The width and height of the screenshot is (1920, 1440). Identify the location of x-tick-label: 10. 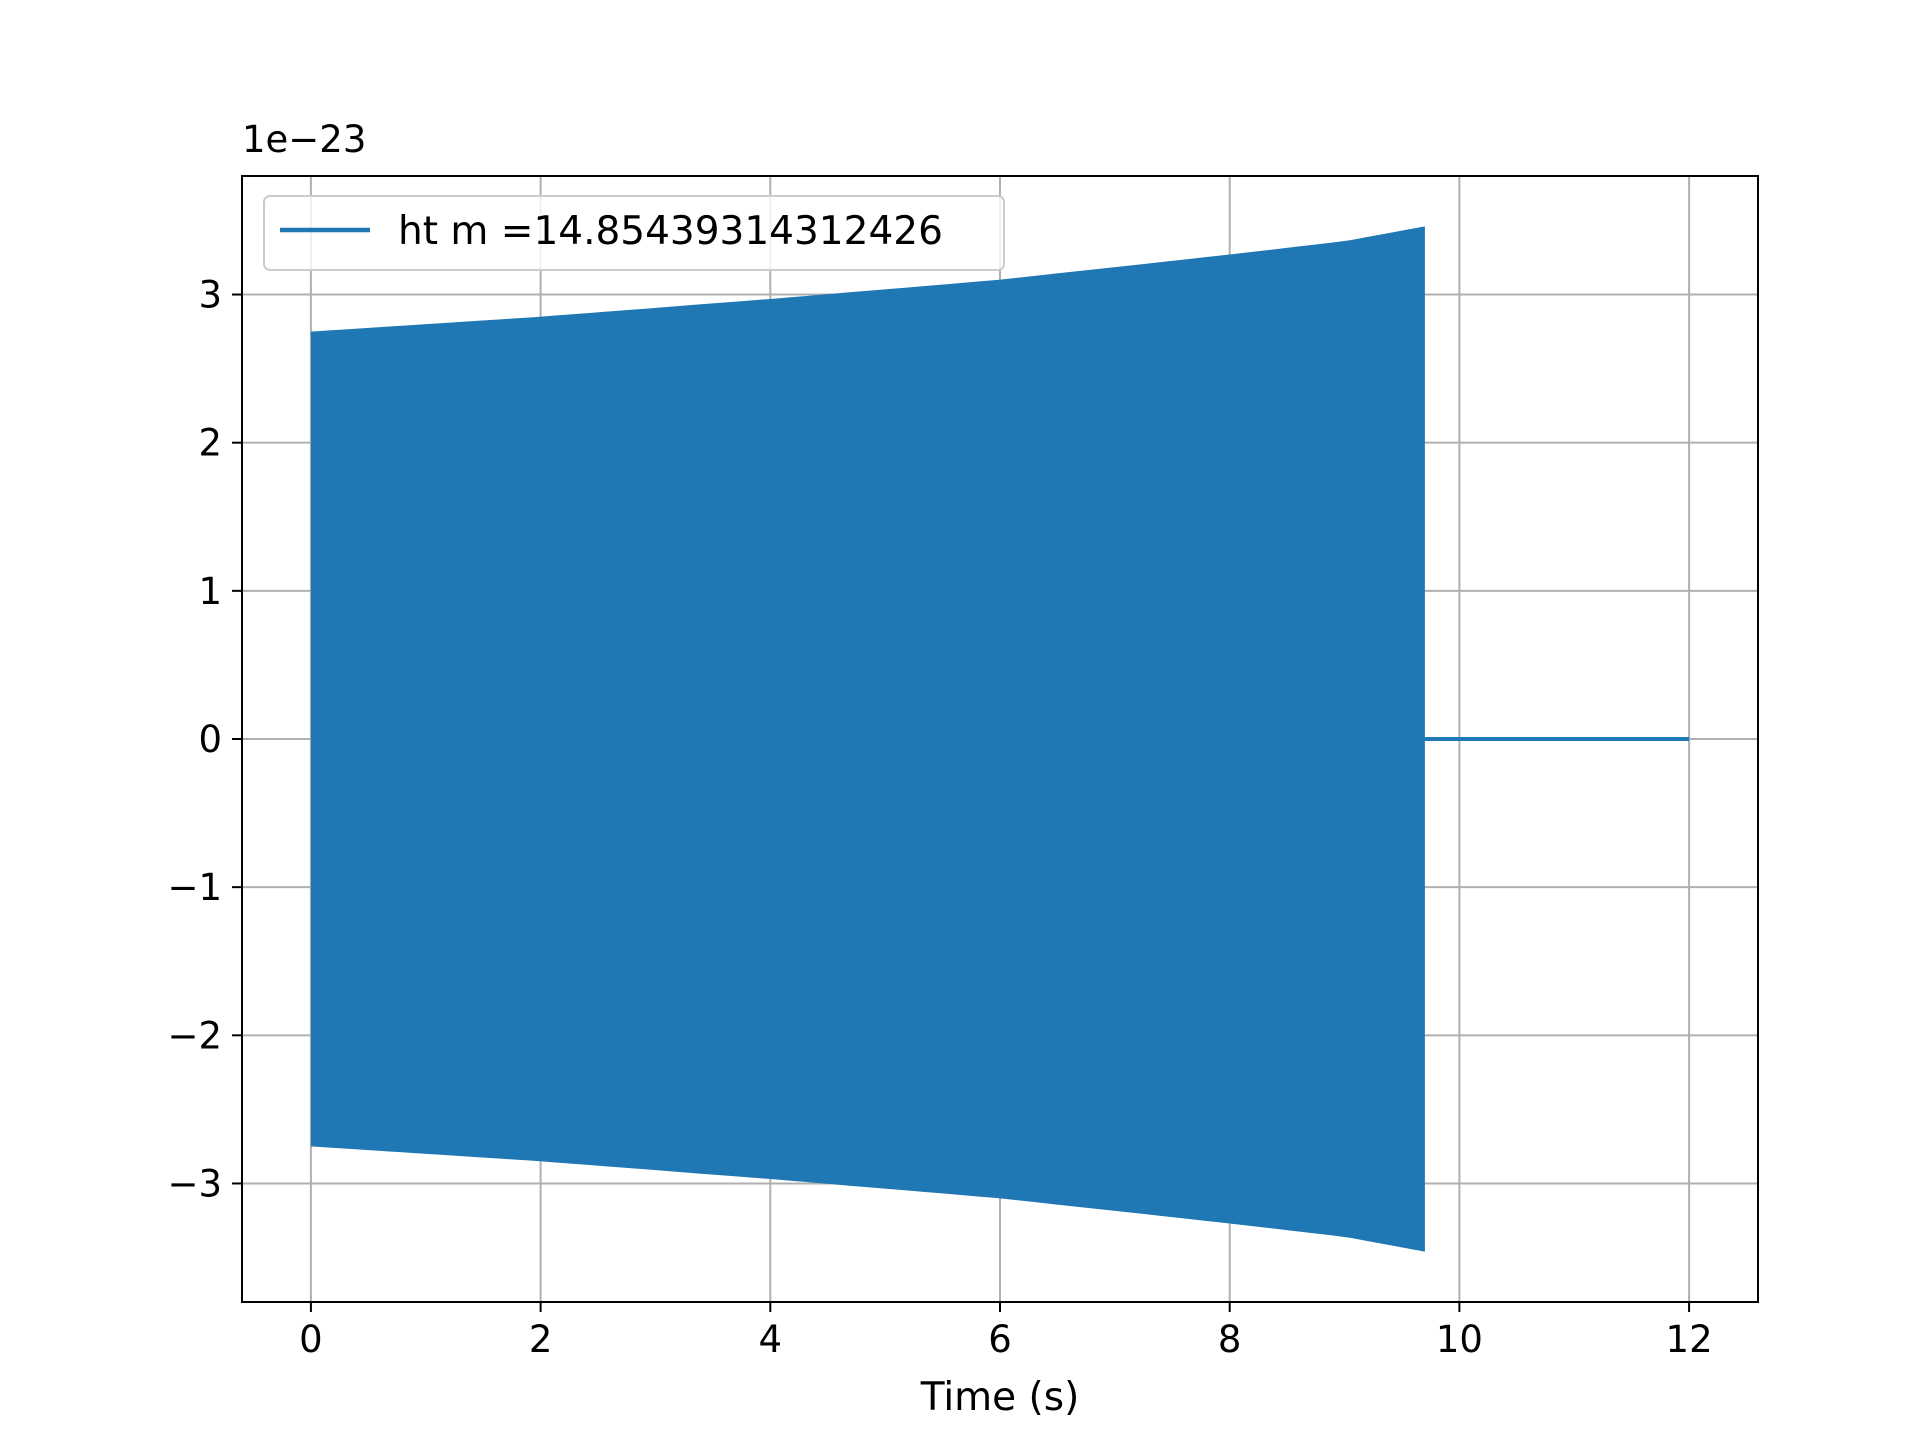
(1459, 1339).